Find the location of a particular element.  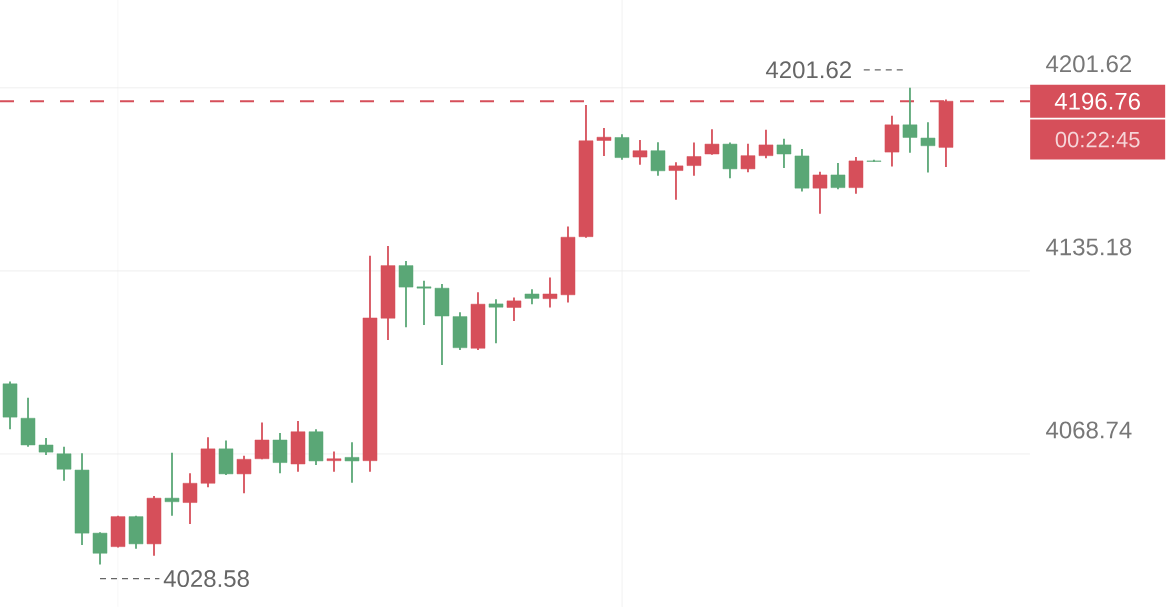

ref-line-label: 4196.76 is located at coordinates (1097, 101).